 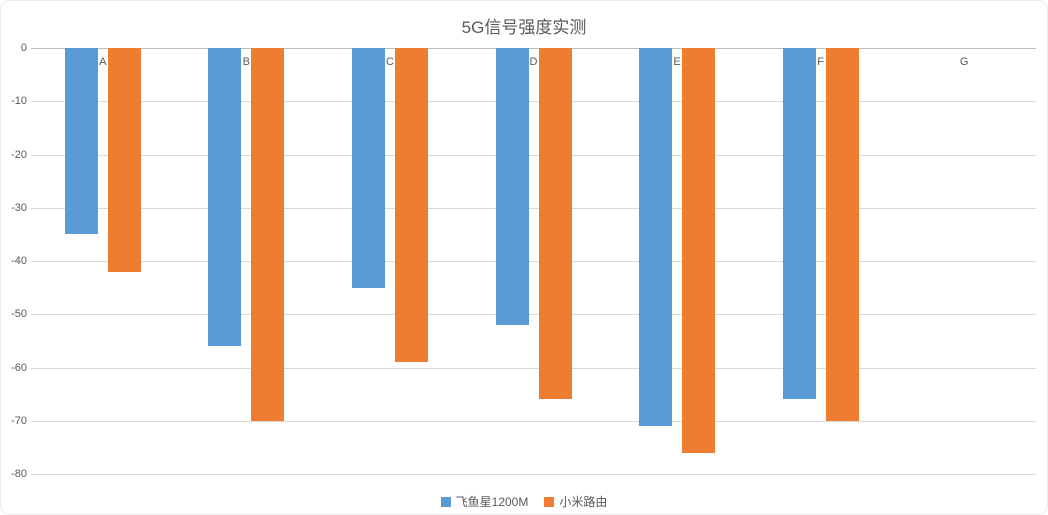 What do you see at coordinates (699, 250) in the screenshot?
I see `bar-series2-e` at bounding box center [699, 250].